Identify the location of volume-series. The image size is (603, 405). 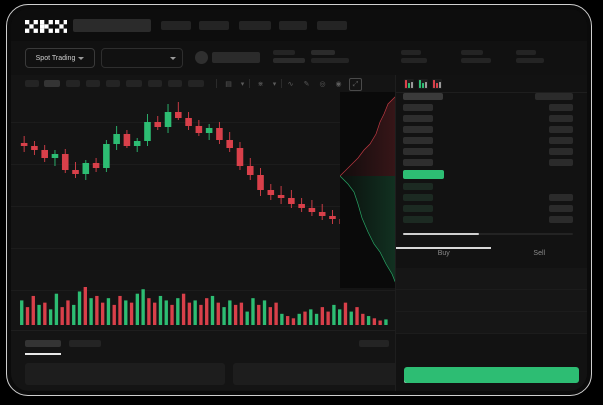
(204, 306).